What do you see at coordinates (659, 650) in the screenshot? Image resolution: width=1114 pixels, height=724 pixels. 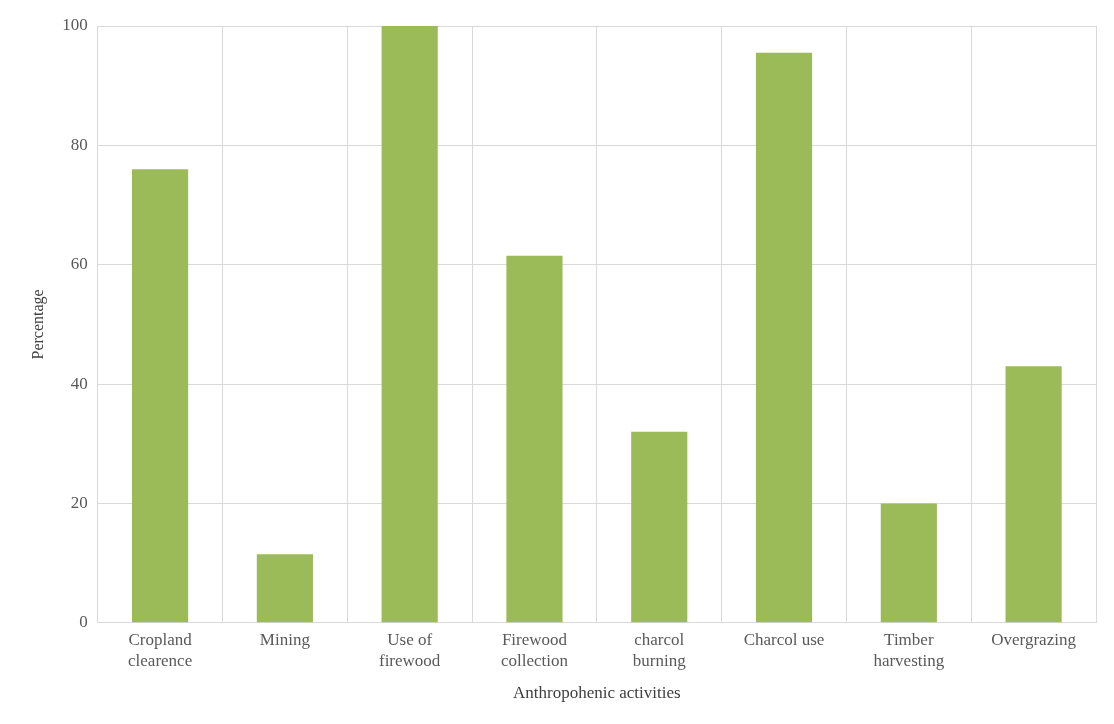 I see `x-tick-label: charcol burning` at bounding box center [659, 650].